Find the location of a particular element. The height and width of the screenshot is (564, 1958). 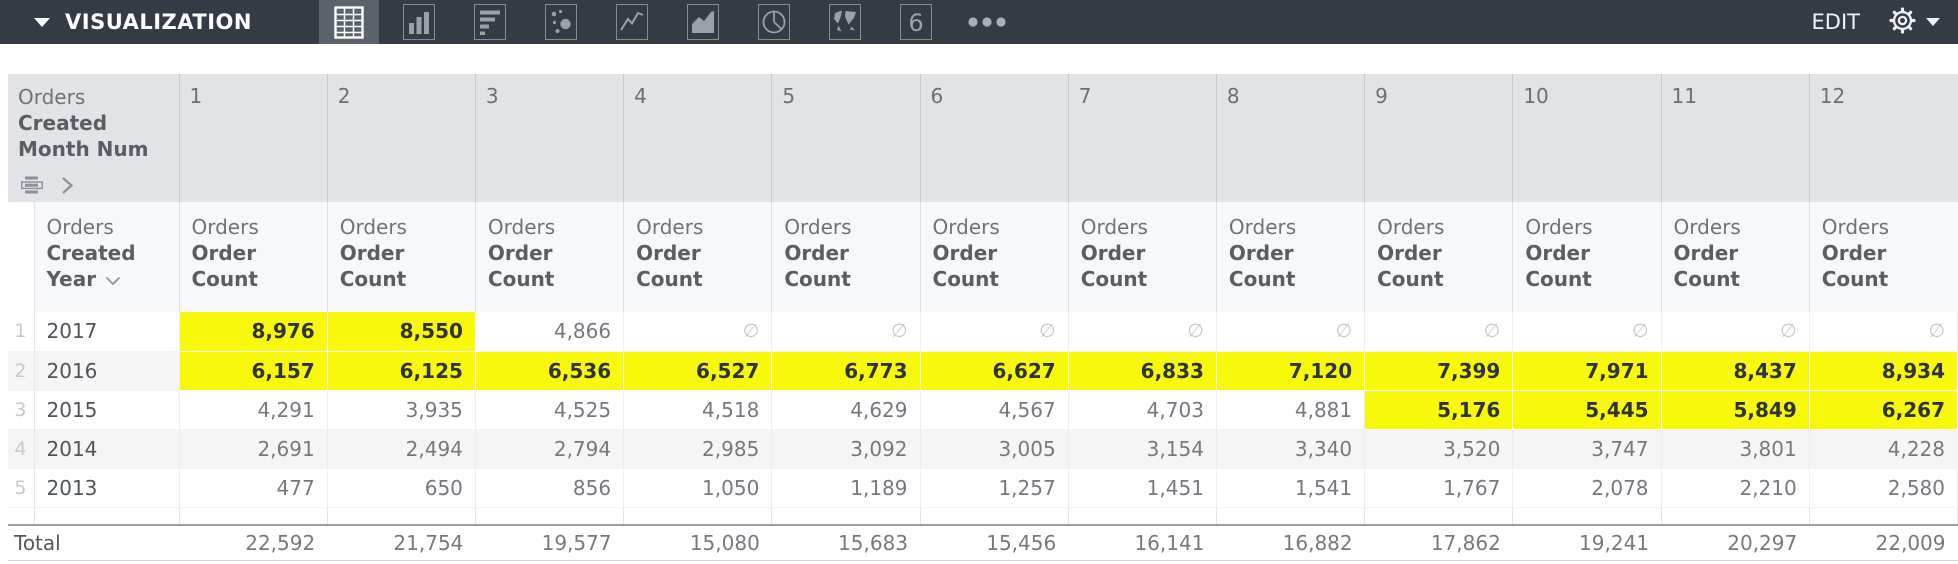

total-value-cell: 15,456 is located at coordinates (994, 542).